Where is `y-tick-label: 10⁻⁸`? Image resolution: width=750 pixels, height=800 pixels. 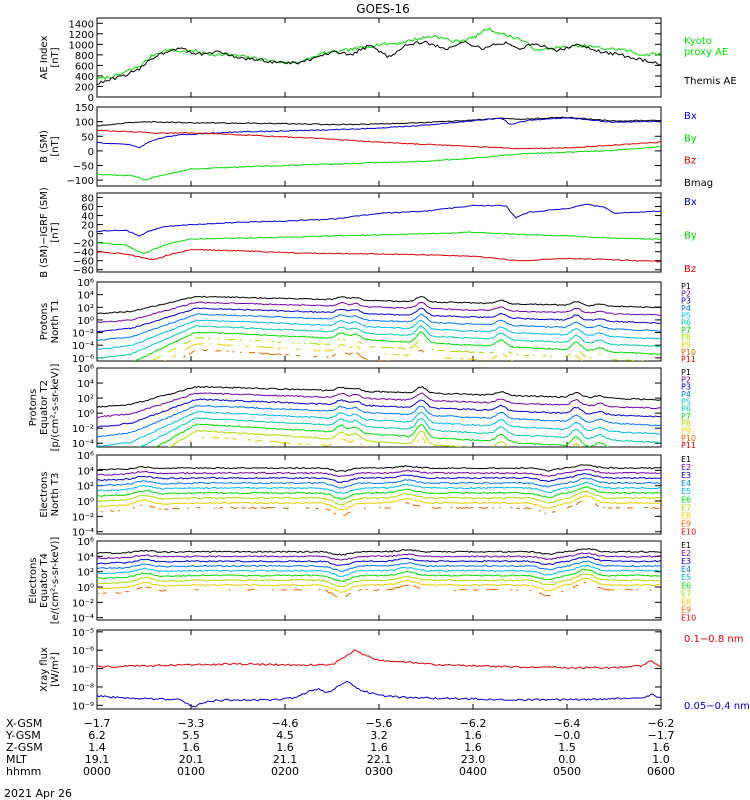 y-tick-label: 10⁻⁸ is located at coordinates (83, 688).